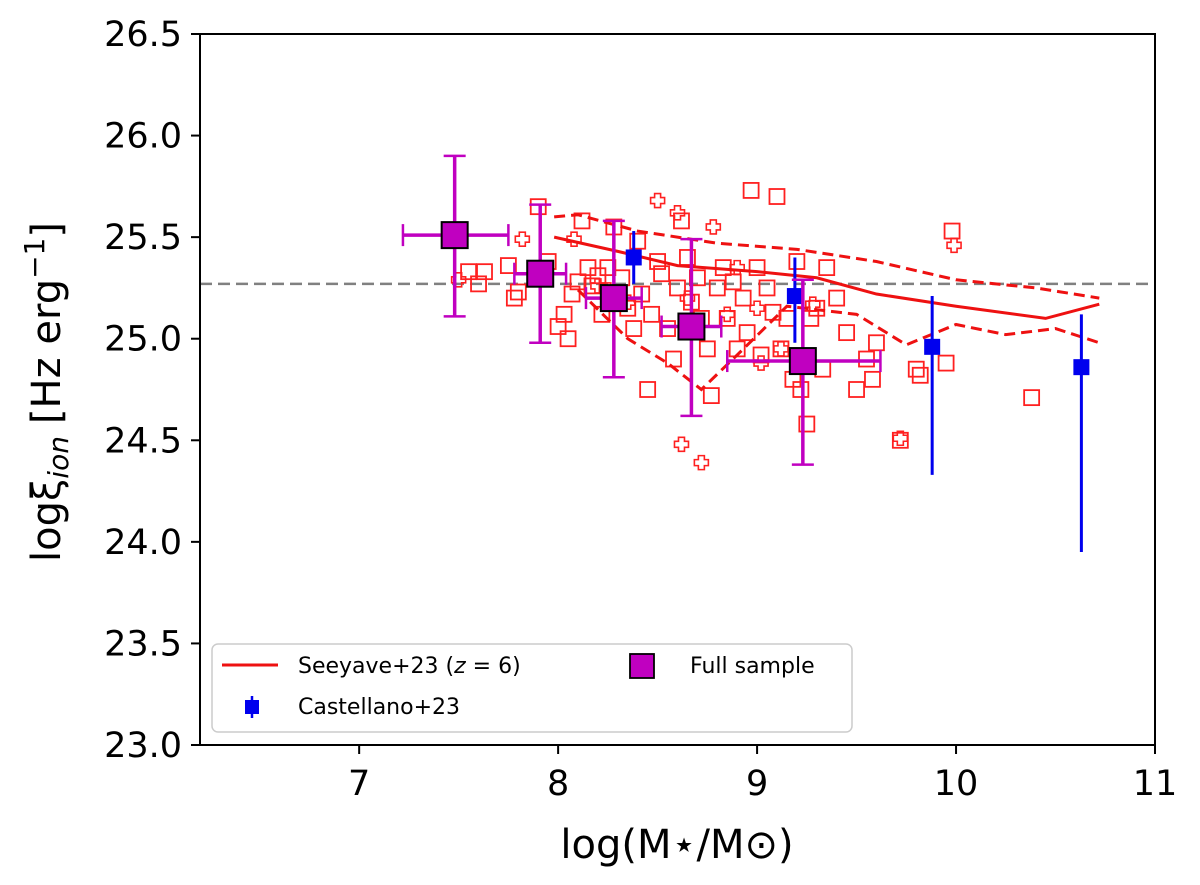 The image size is (1200, 885). I want to click on y-tick-label: 25.5, so click(143, 238).